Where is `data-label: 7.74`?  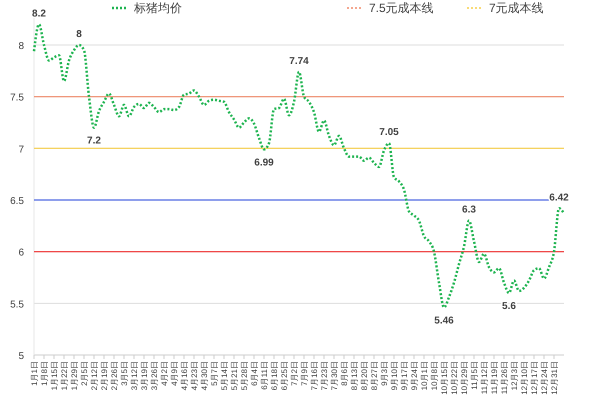 data-label: 7.74 is located at coordinates (299, 61).